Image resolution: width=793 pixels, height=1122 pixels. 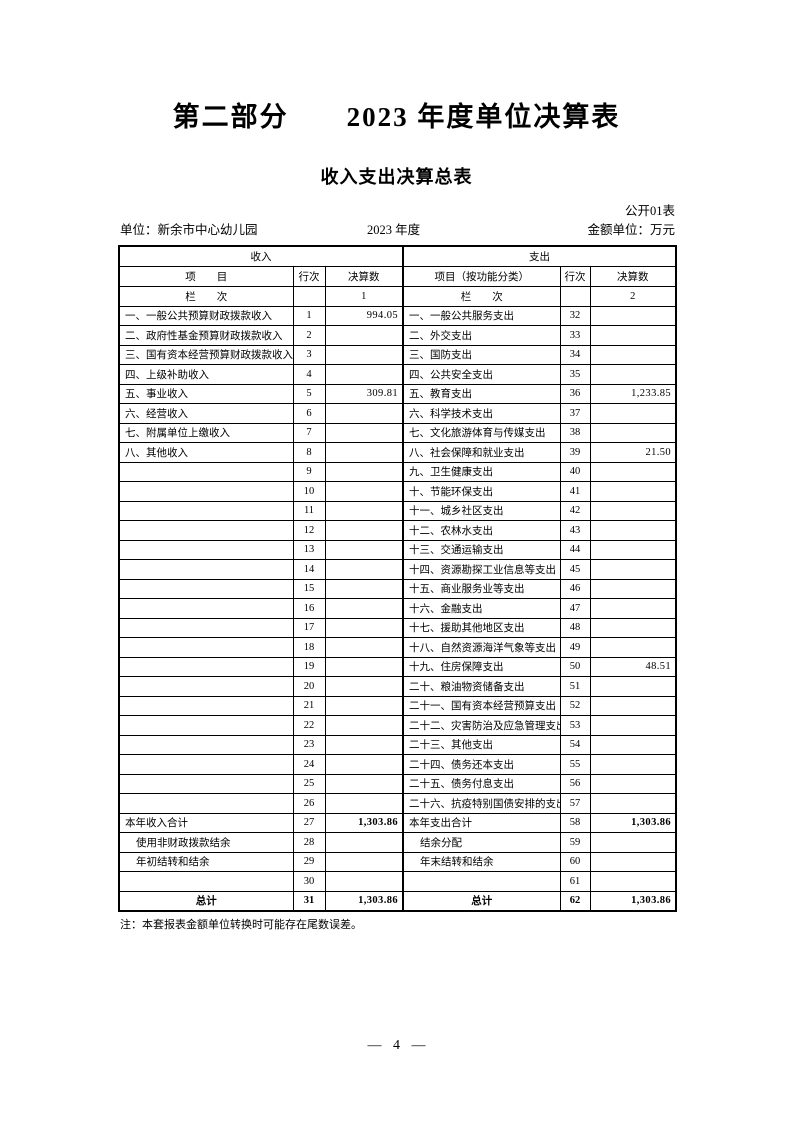 What do you see at coordinates (481, 647) in the screenshot?
I see `expense-item-cell: 十八、自然资源海洋气象等支出` at bounding box center [481, 647].